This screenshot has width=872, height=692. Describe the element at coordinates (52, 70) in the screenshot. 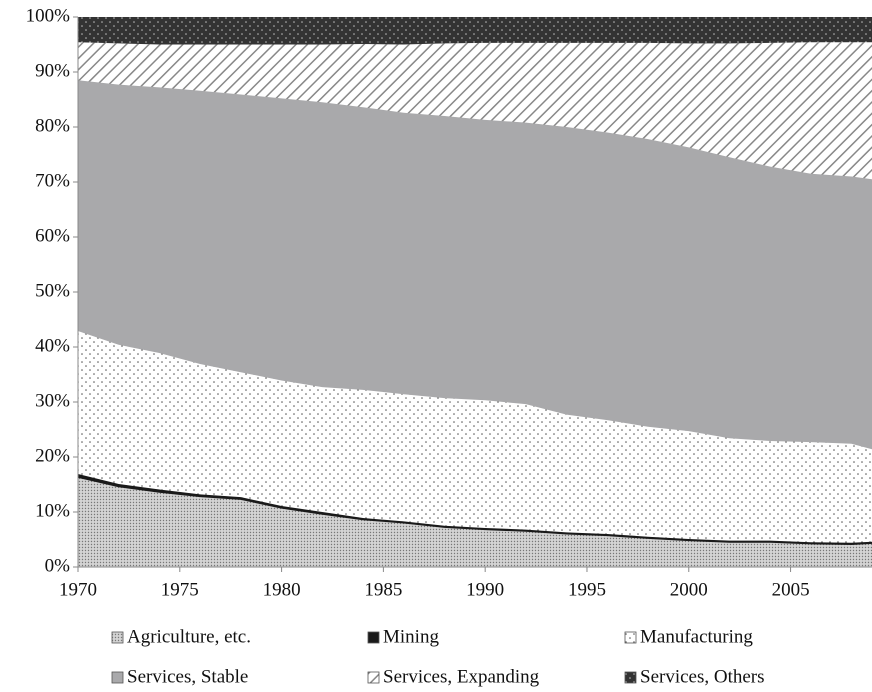

I see `y-tick-label: 90%` at that location.